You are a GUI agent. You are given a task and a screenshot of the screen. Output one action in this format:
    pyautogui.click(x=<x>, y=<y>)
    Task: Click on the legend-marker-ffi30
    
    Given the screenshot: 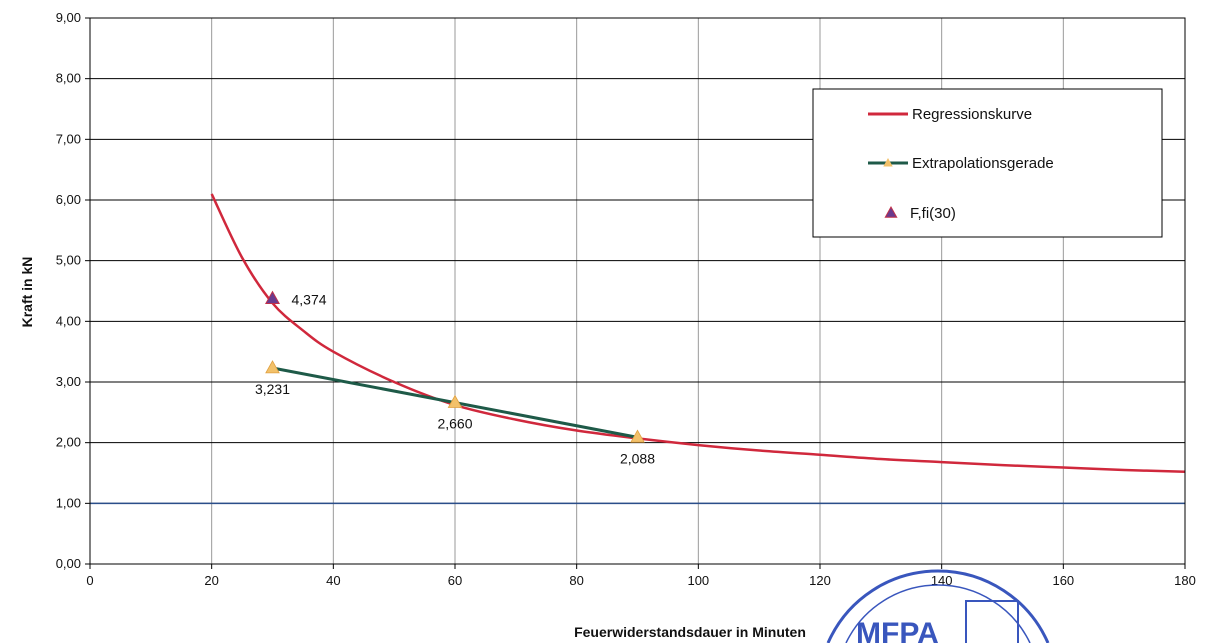 What is the action you would take?
    pyautogui.click(x=891, y=211)
    